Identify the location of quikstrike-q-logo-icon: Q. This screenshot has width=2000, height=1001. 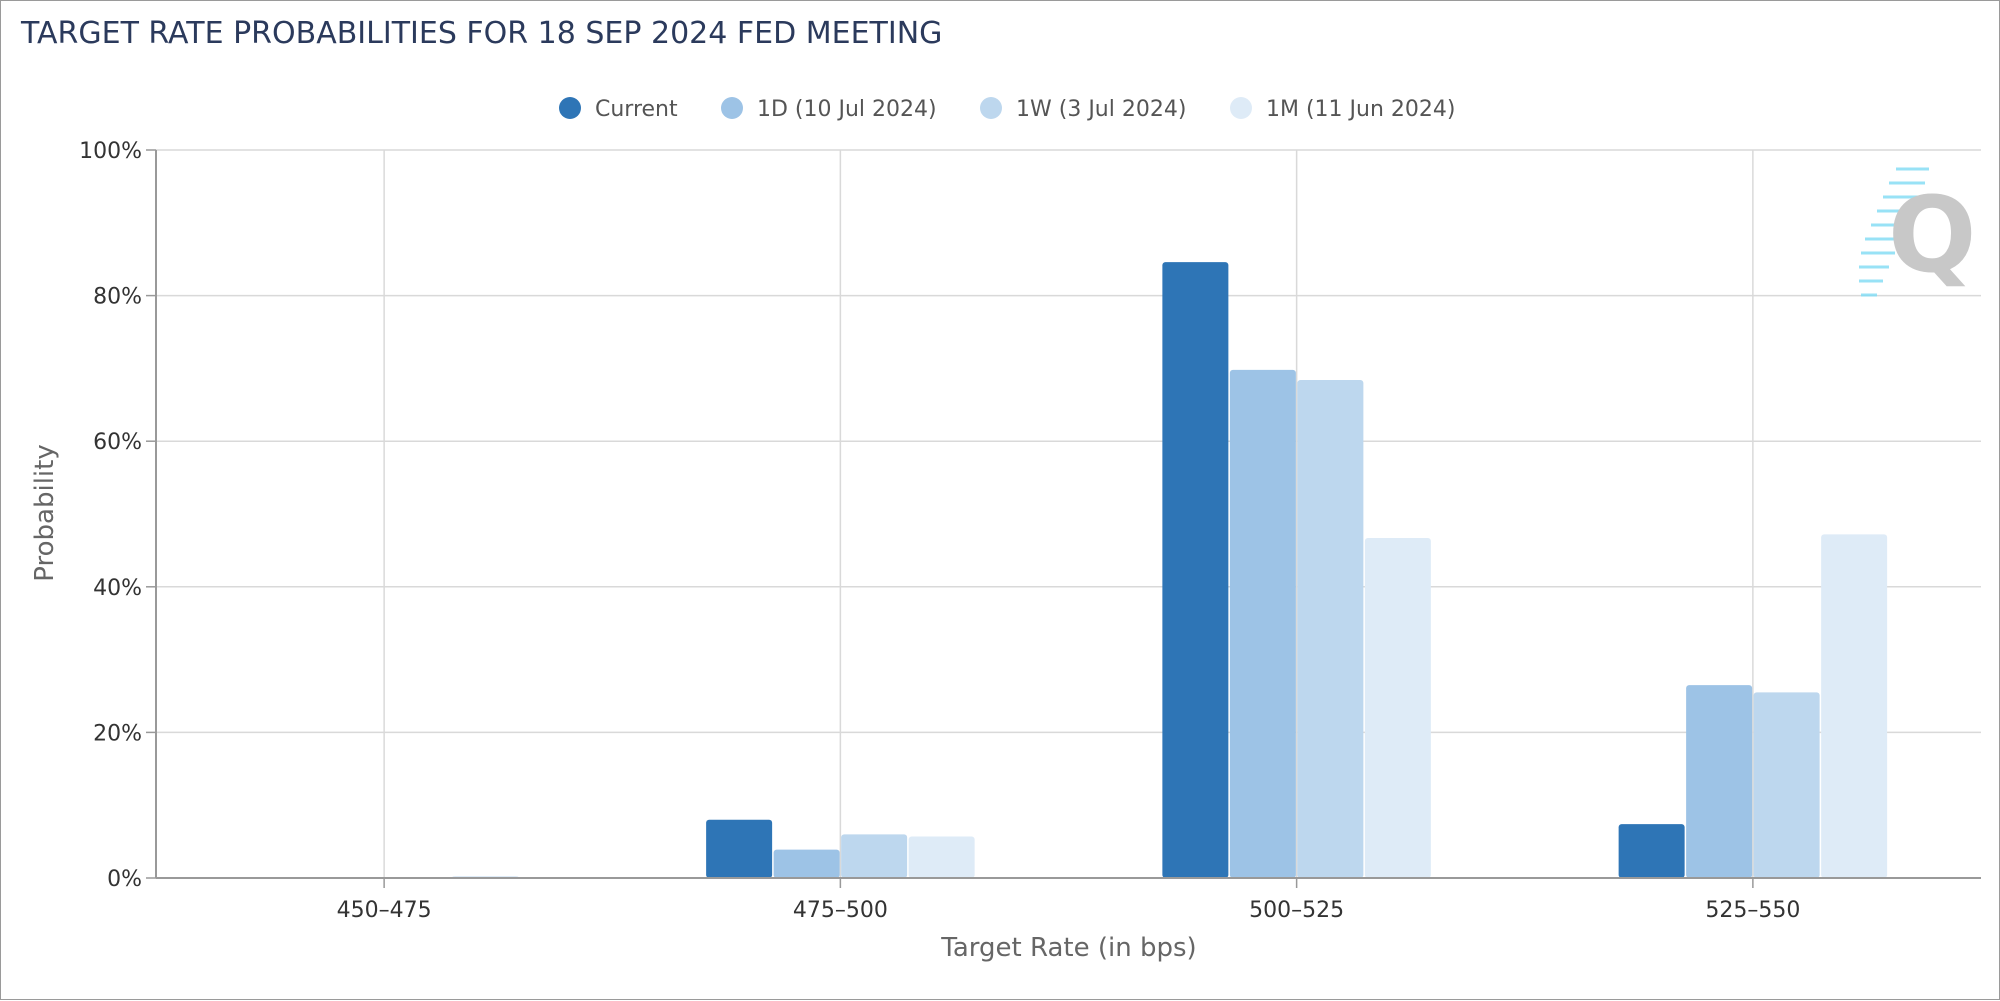
(1917, 232).